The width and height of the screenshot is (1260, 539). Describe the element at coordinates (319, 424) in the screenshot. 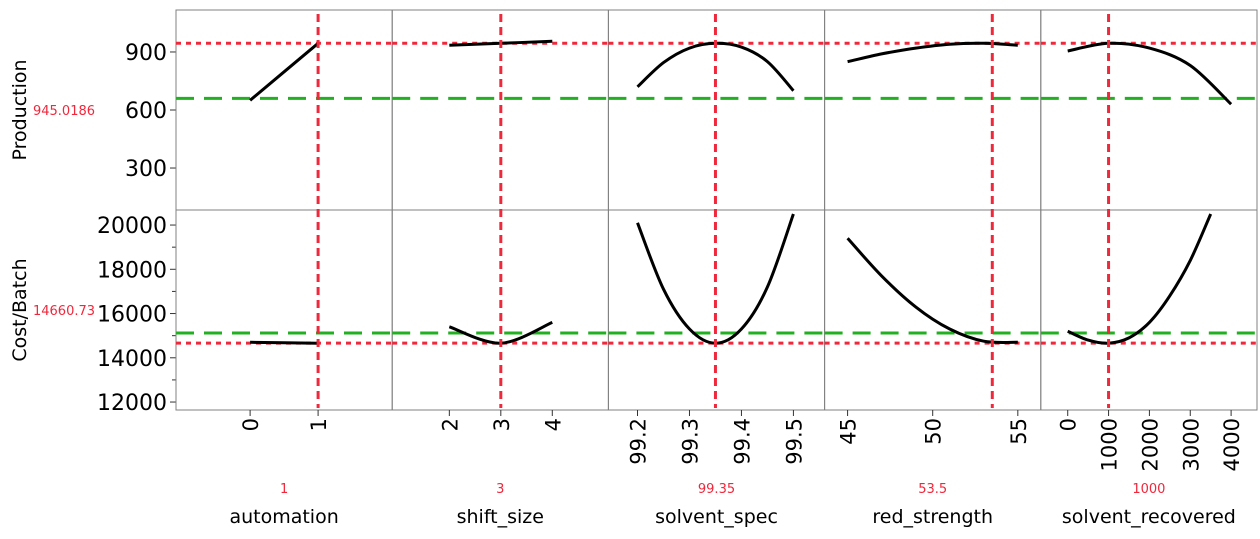

I see `x-tick-label: 1` at that location.